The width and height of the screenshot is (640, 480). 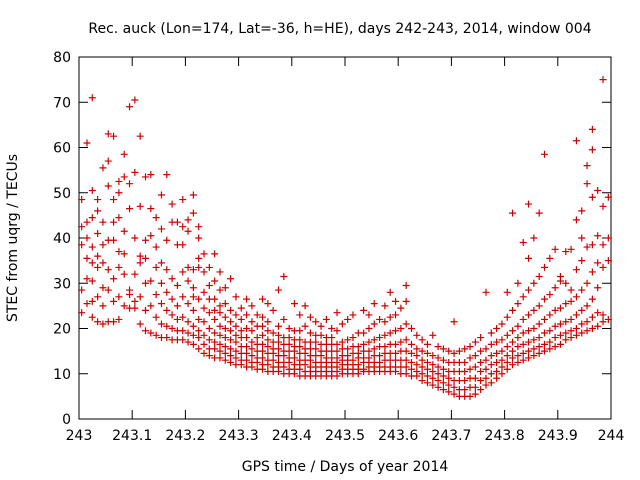 What do you see at coordinates (505, 436) in the screenshot?
I see `x-tick-label: 243.8` at bounding box center [505, 436].